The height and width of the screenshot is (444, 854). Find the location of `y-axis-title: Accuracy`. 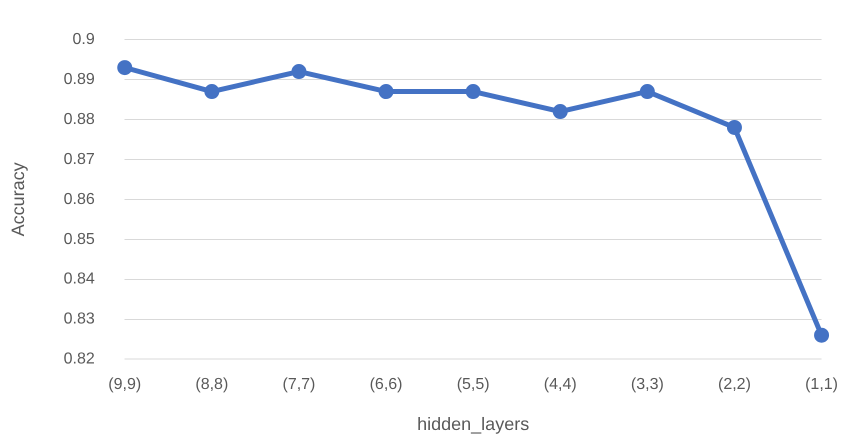

y-axis-title: Accuracy is located at coordinates (18, 199).